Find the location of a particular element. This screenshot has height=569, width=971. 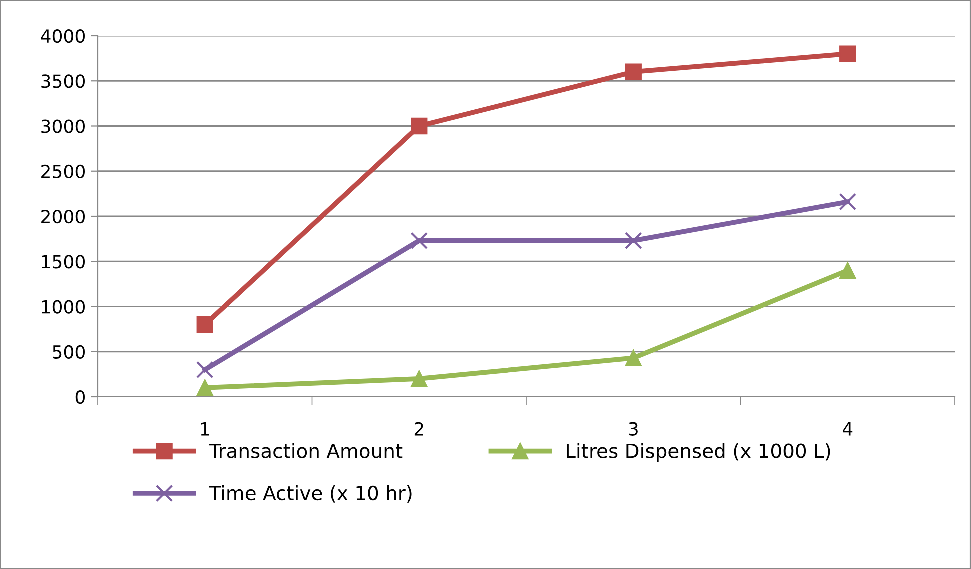

y-tick-label: 4000 is located at coordinates (63, 36).